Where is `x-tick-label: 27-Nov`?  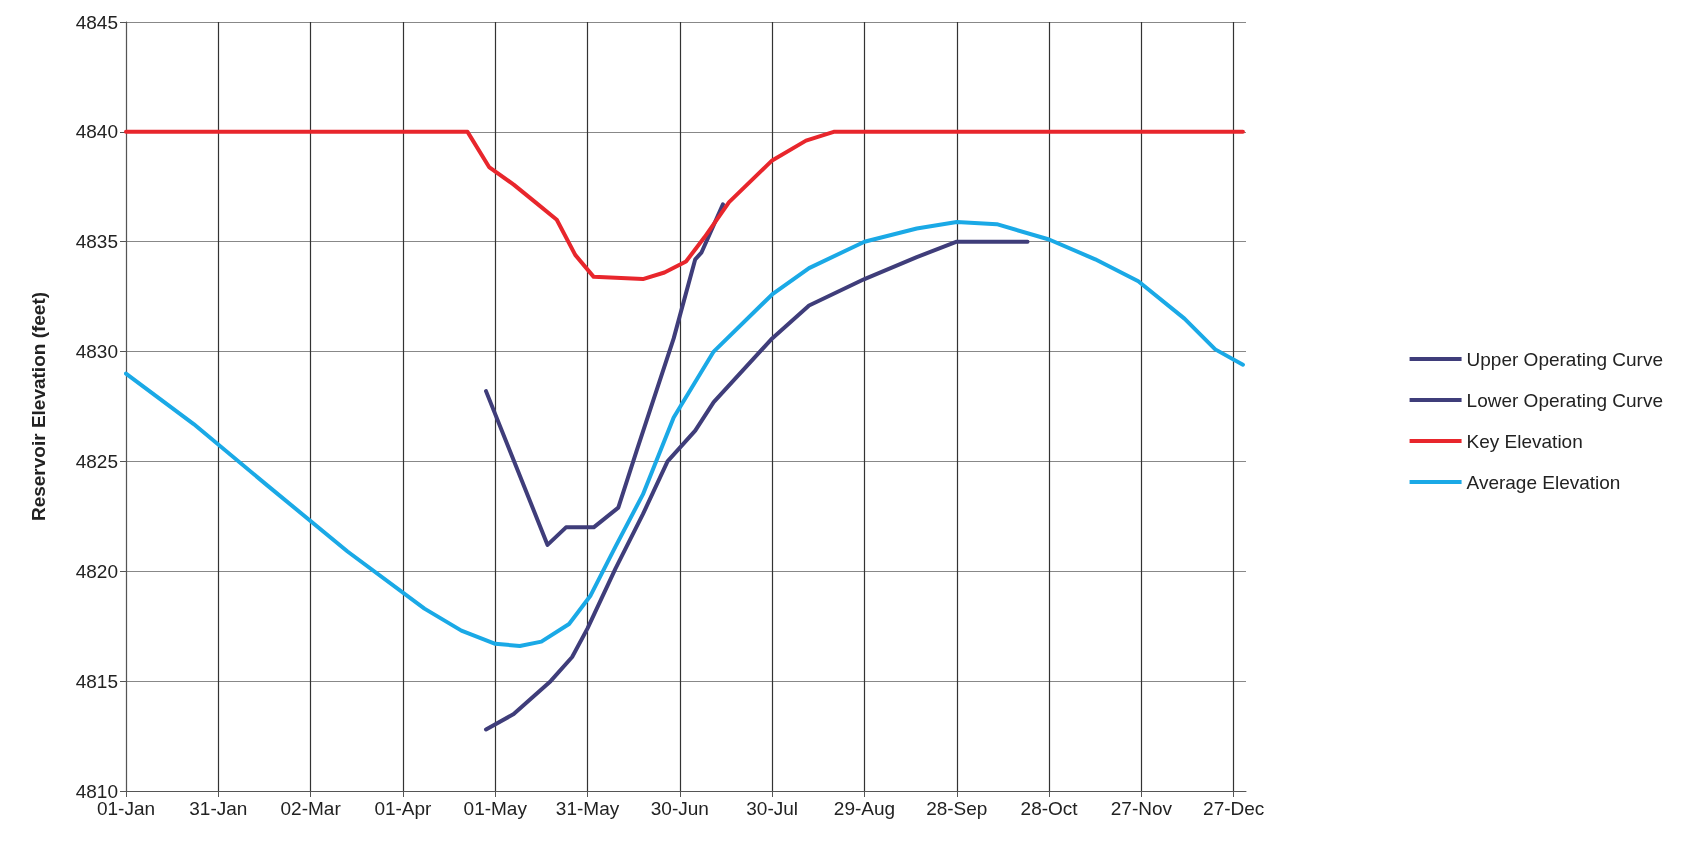 x-tick-label: 27-Nov is located at coordinates (1141, 808).